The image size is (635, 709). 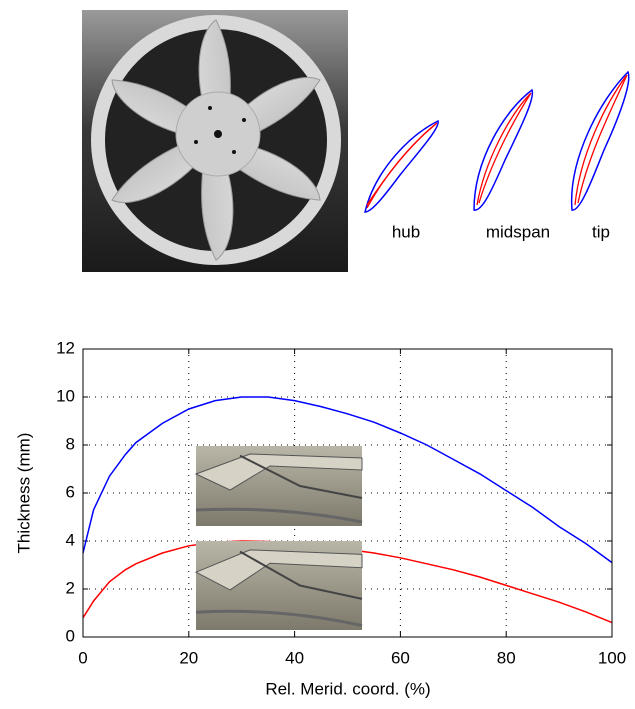 I want to click on x-tick-label: 20, so click(x=188, y=657).